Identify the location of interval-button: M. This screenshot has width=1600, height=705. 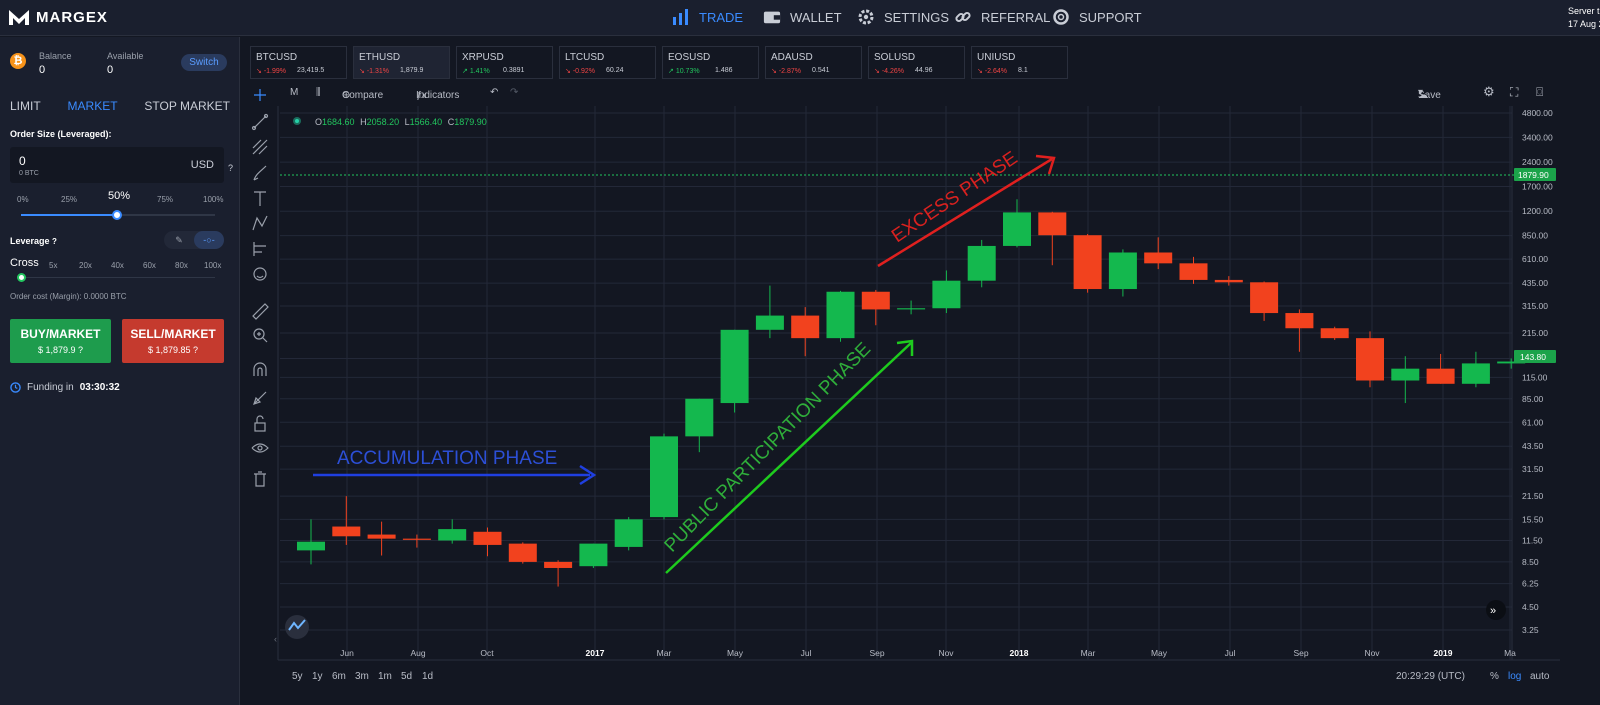
(294, 92).